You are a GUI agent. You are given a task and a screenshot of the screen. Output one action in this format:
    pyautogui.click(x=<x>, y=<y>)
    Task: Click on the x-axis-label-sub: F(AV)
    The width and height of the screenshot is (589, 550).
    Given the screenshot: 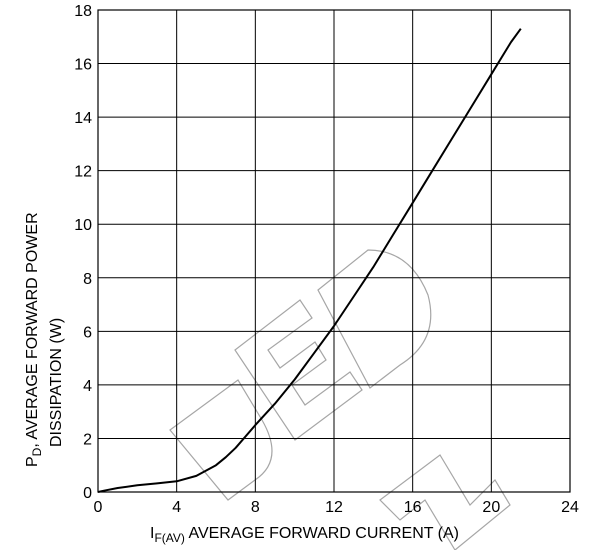 What is the action you would take?
    pyautogui.click(x=169, y=538)
    